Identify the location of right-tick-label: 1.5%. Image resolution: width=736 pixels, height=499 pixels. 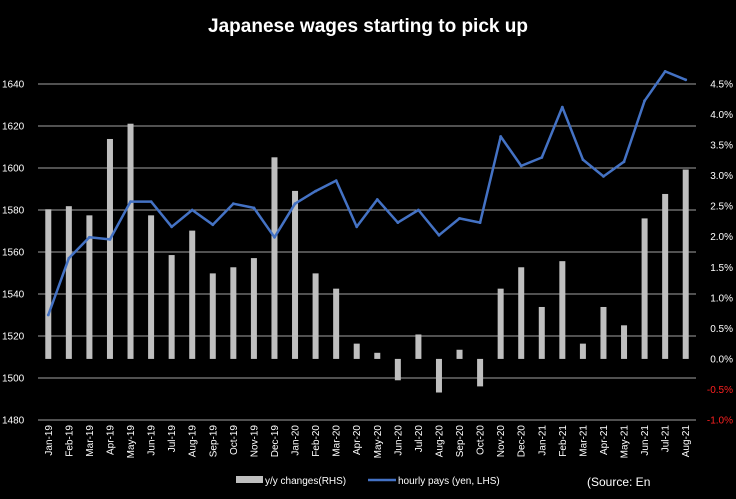
(721, 268).